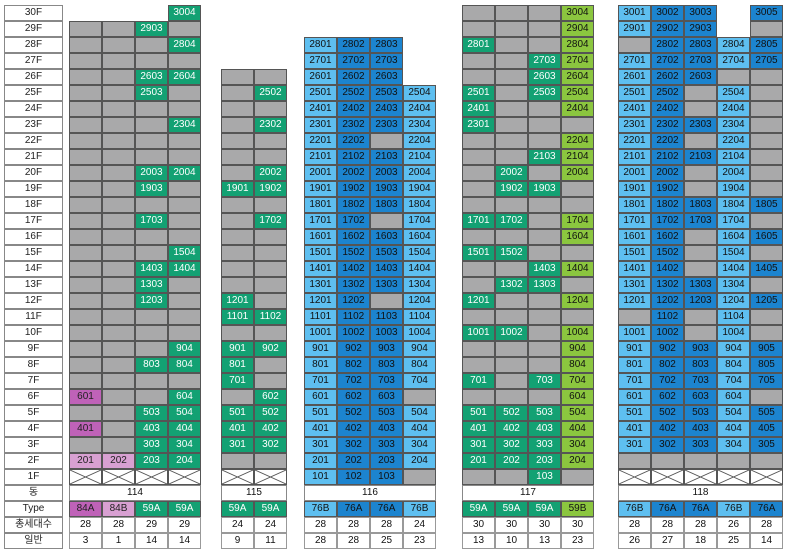 Image resolution: width=791 pixels, height=549 pixels. Describe the element at coordinates (511, 221) in the screenshot. I see `unit-cell: 1702` at that location.